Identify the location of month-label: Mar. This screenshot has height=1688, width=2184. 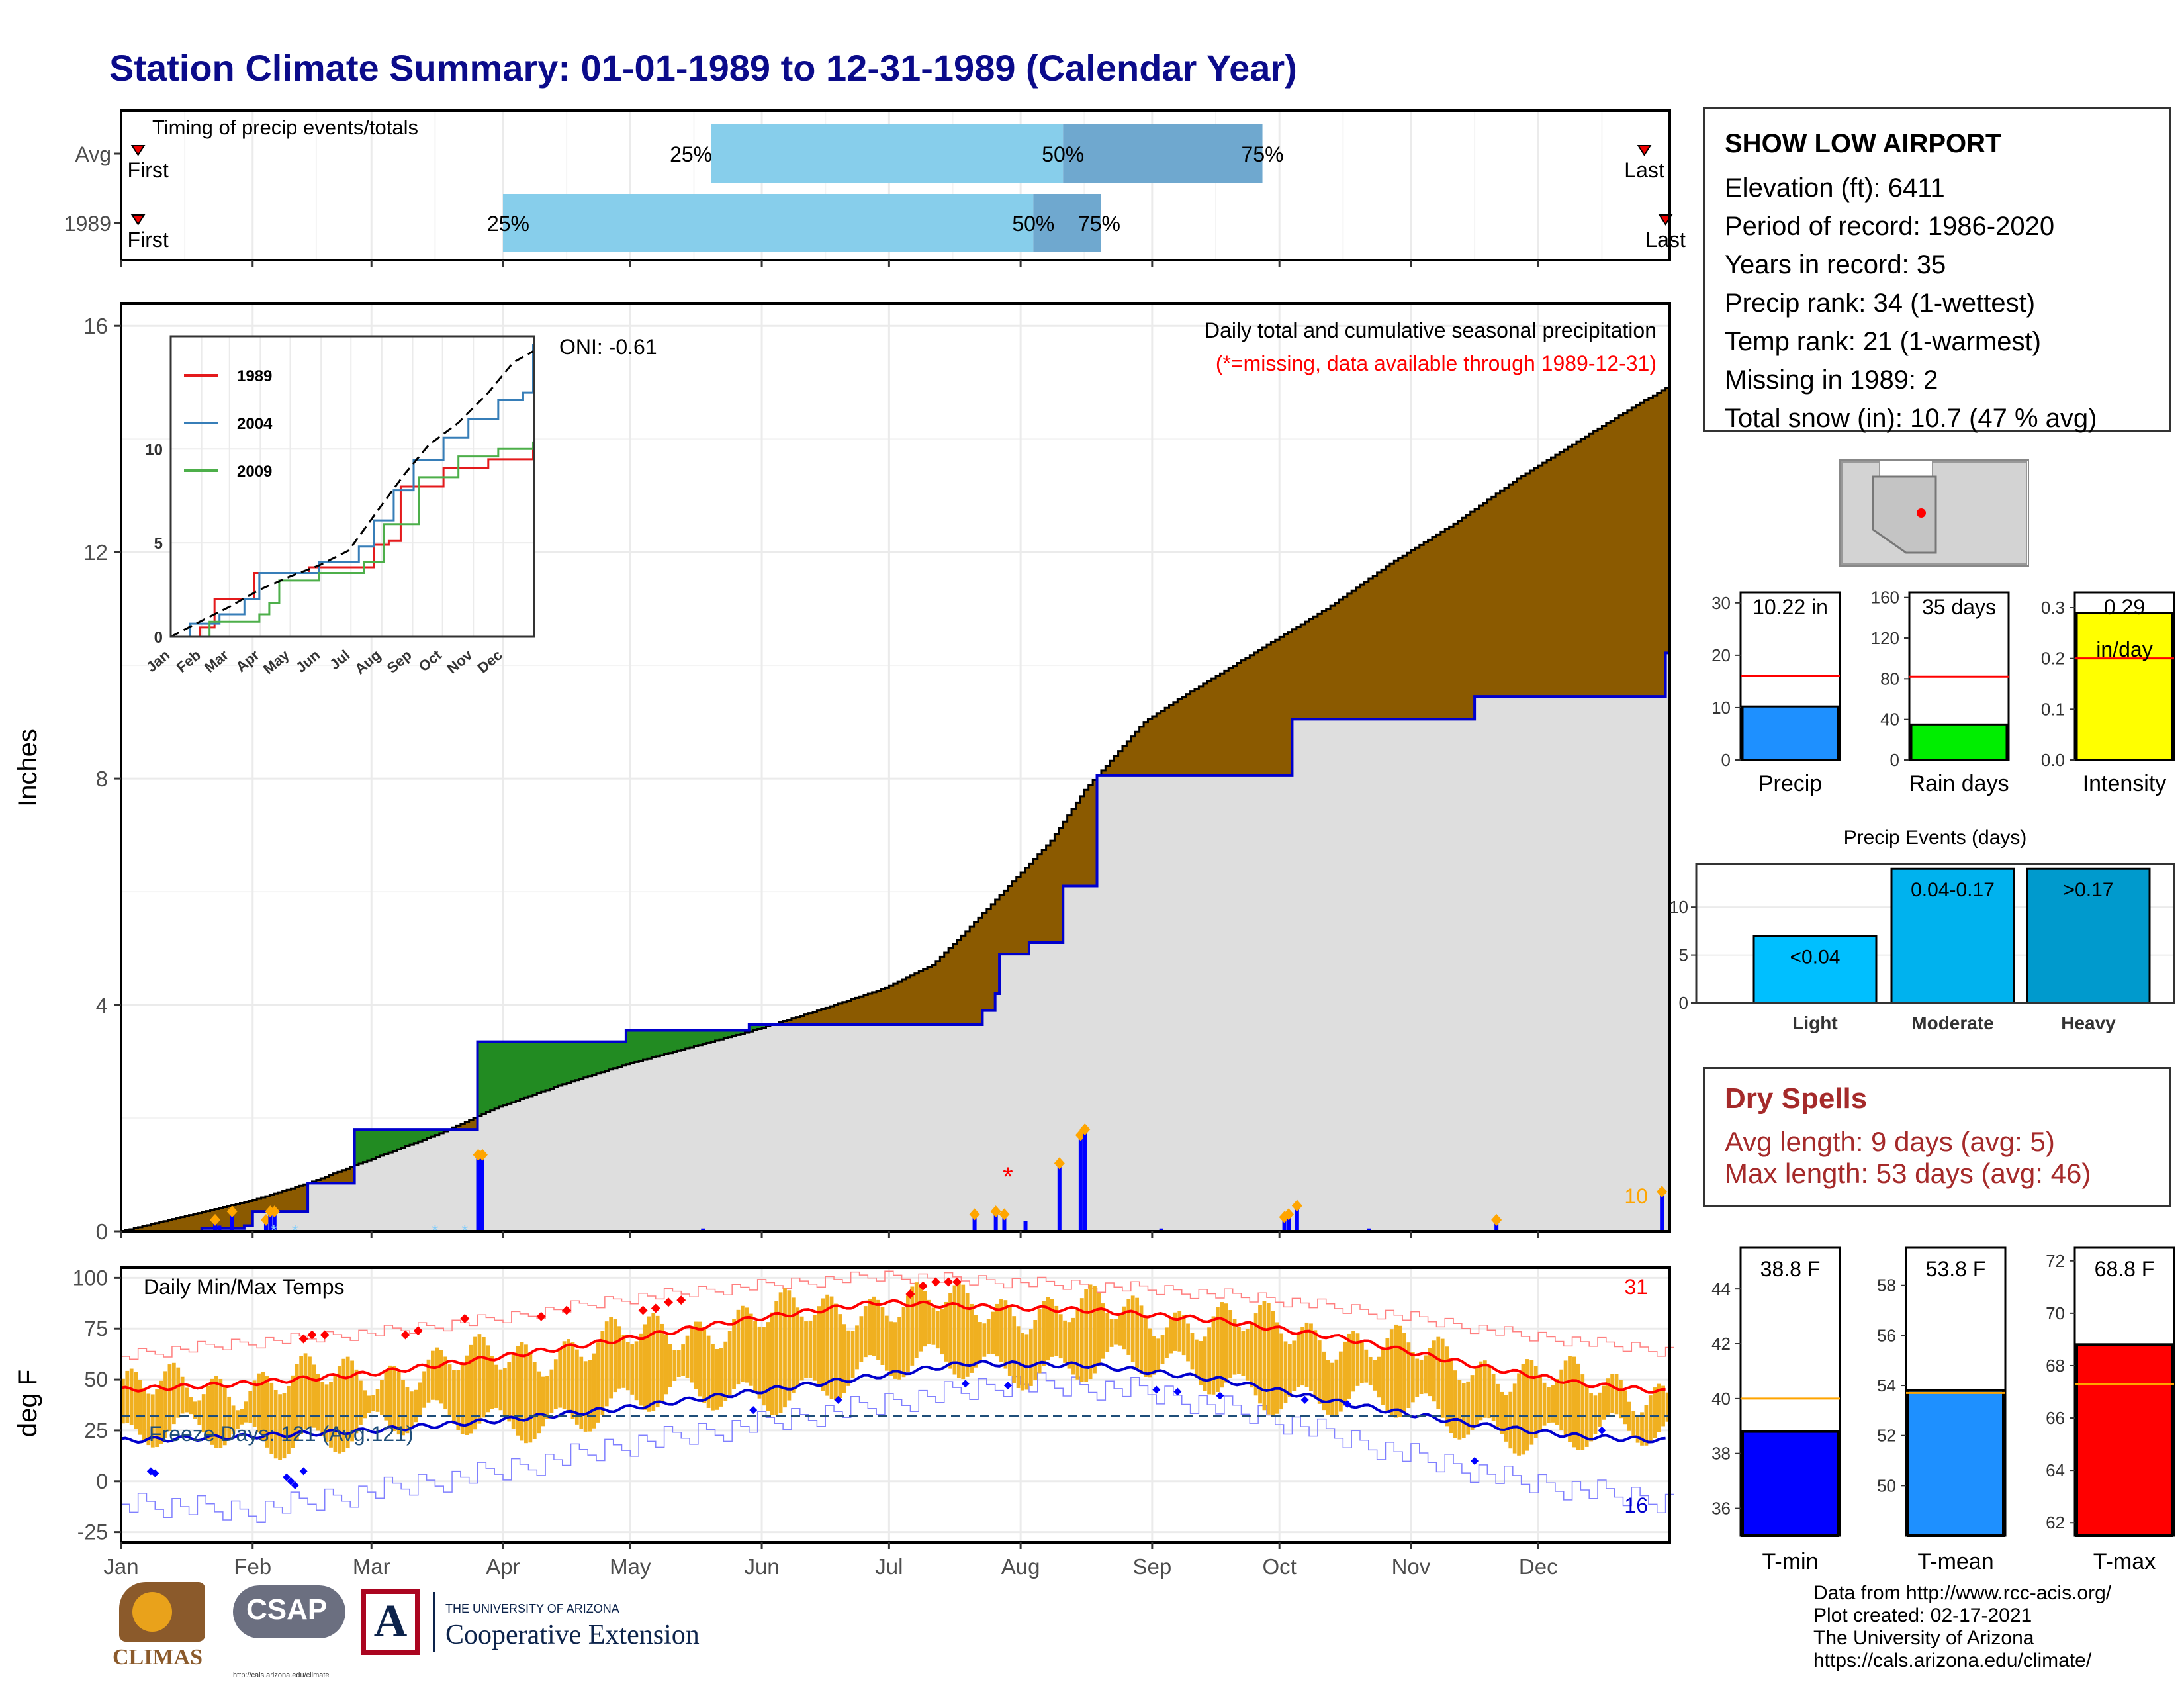
(371, 1566).